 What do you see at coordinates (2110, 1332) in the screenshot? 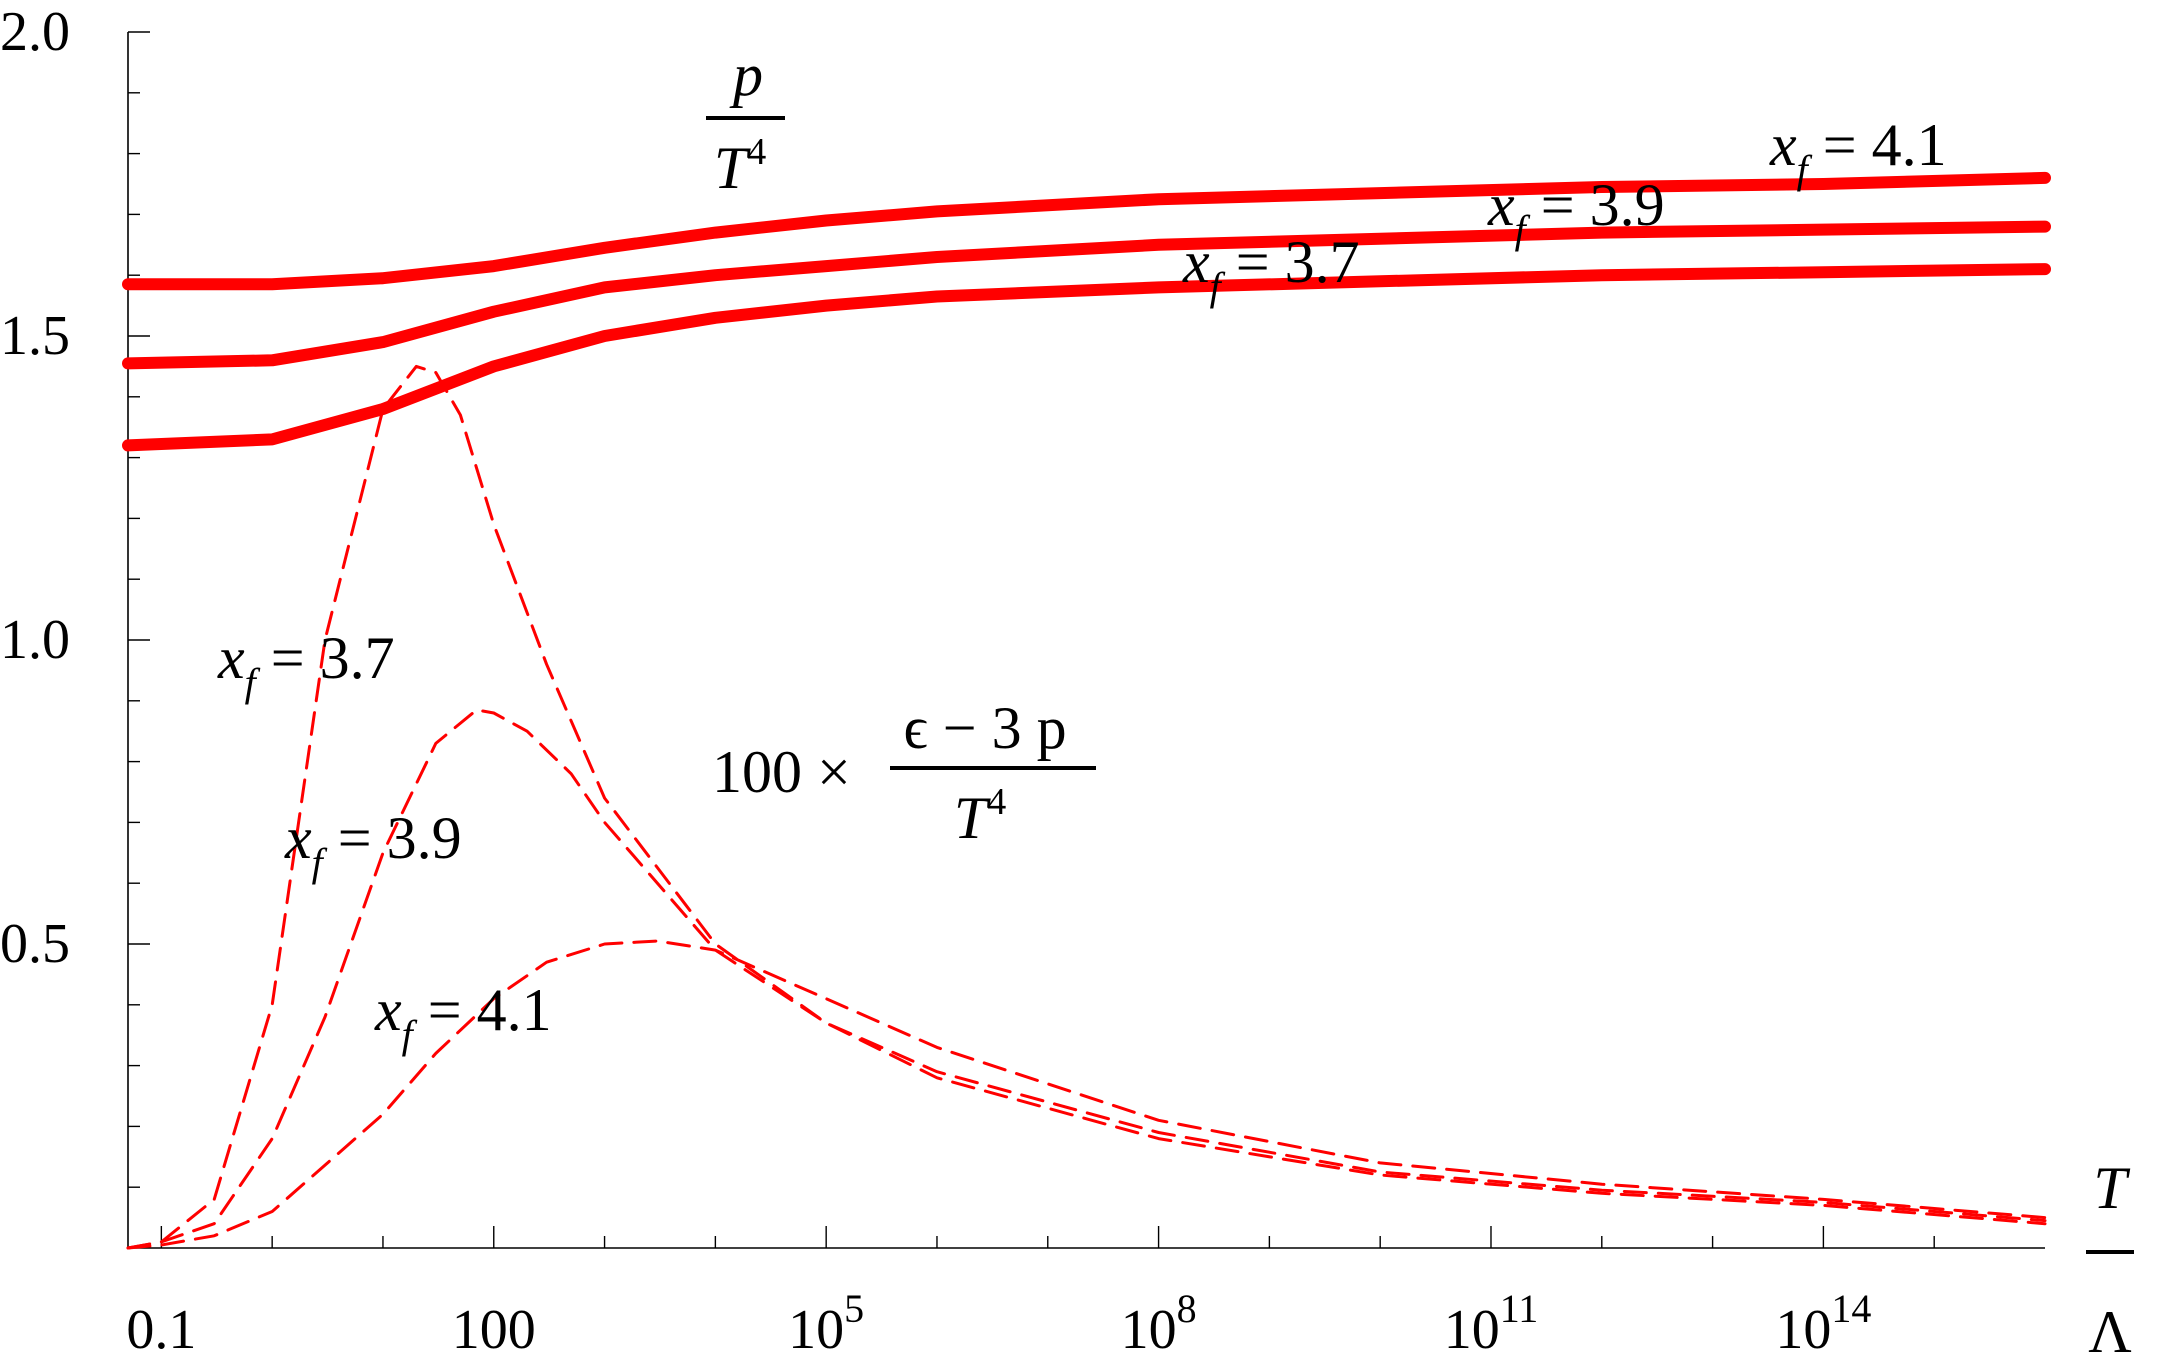
I see `x-axis-label-denominator: Λ` at bounding box center [2110, 1332].